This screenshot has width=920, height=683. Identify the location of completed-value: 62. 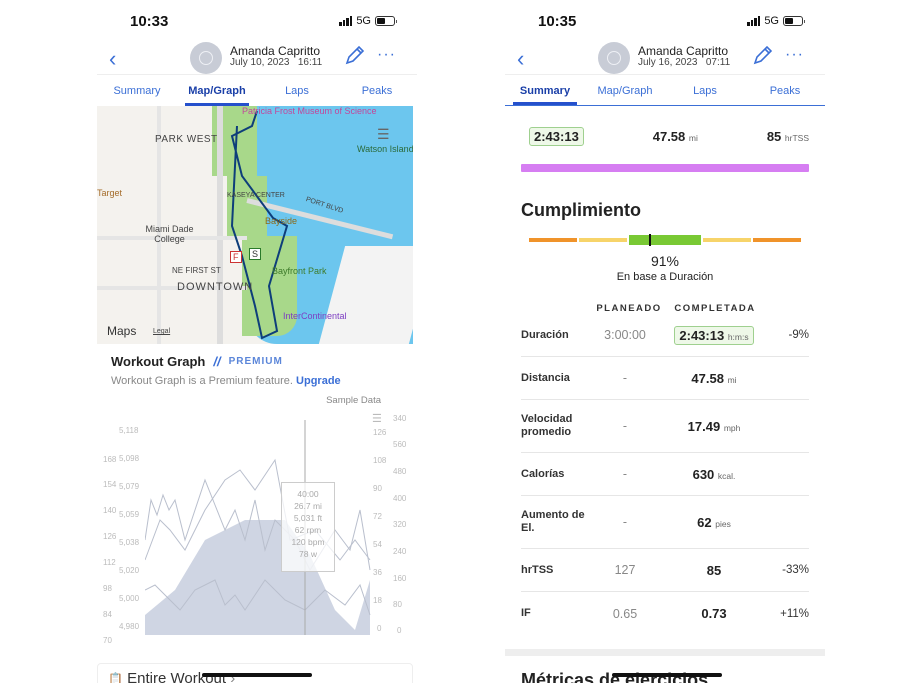
(704, 522).